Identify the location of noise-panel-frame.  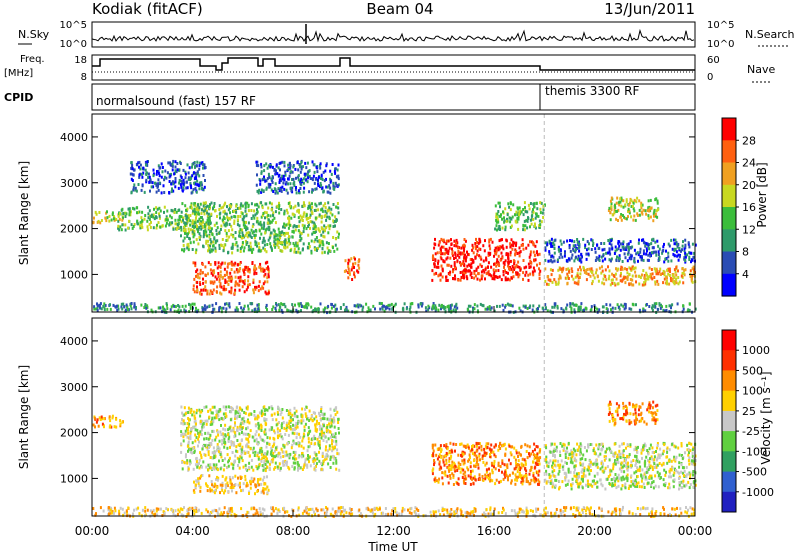
(393, 34).